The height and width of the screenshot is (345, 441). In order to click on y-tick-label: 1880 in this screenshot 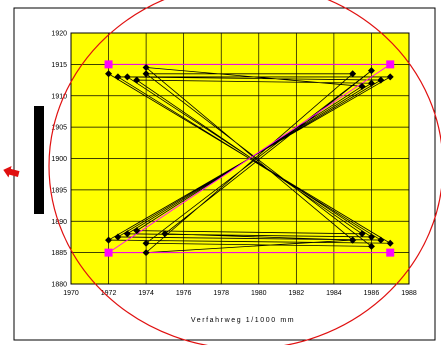, I will do `click(59, 285)`.